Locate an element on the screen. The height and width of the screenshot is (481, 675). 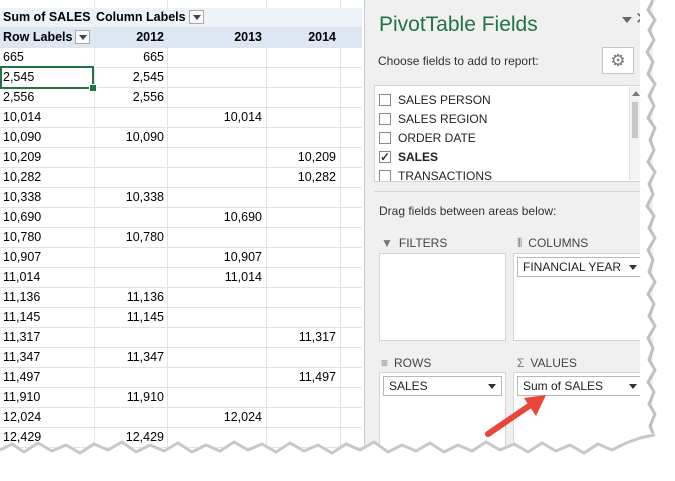
value-cell-2013: 11,014 is located at coordinates (243, 277).